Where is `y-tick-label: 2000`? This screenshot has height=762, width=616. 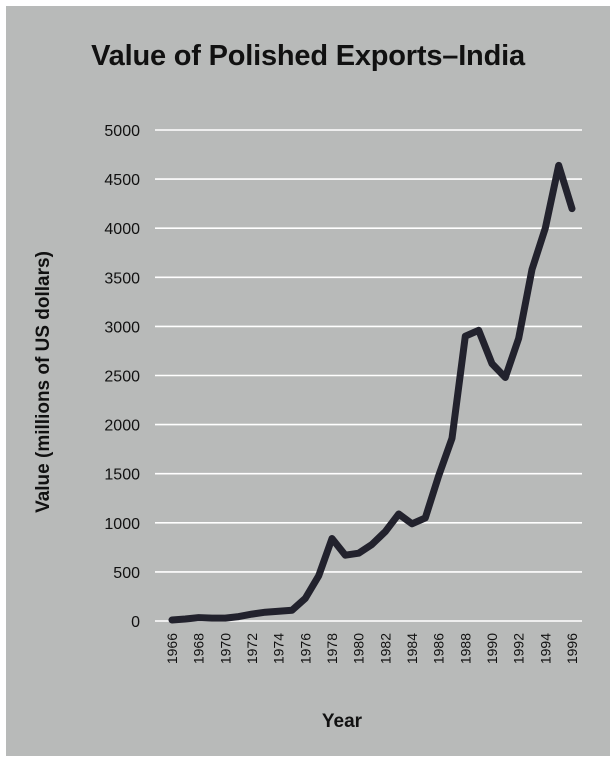 y-tick-label: 2000 is located at coordinates (122, 426).